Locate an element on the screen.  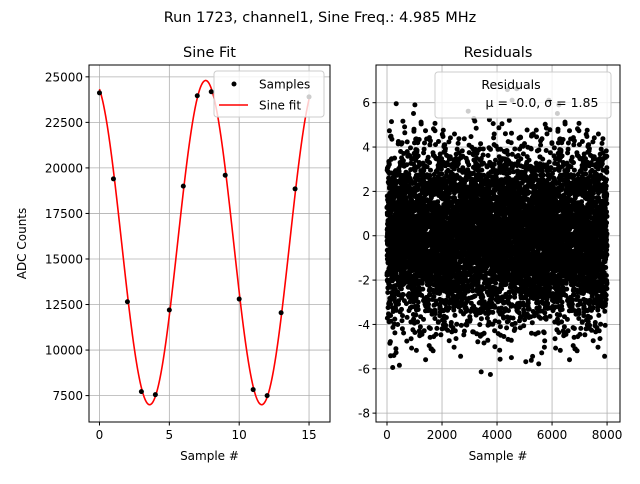
y-tick-label: 4 is located at coordinates (366, 148).